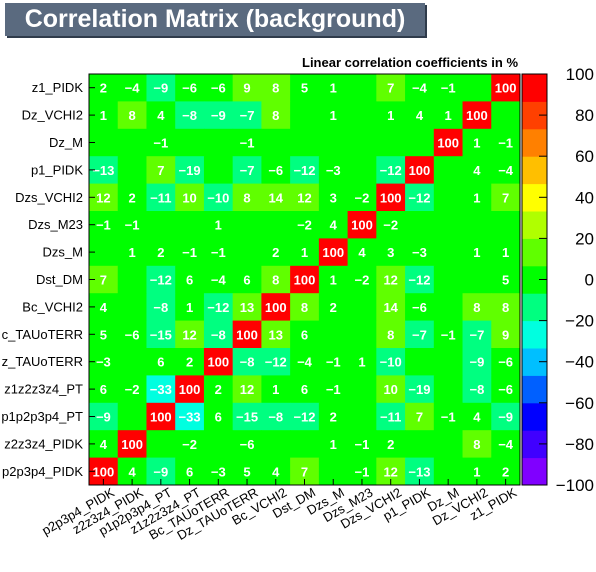 This screenshot has width=596, height=572. I want to click on y-tick-label: Dzs_VCHI2, so click(49, 197).